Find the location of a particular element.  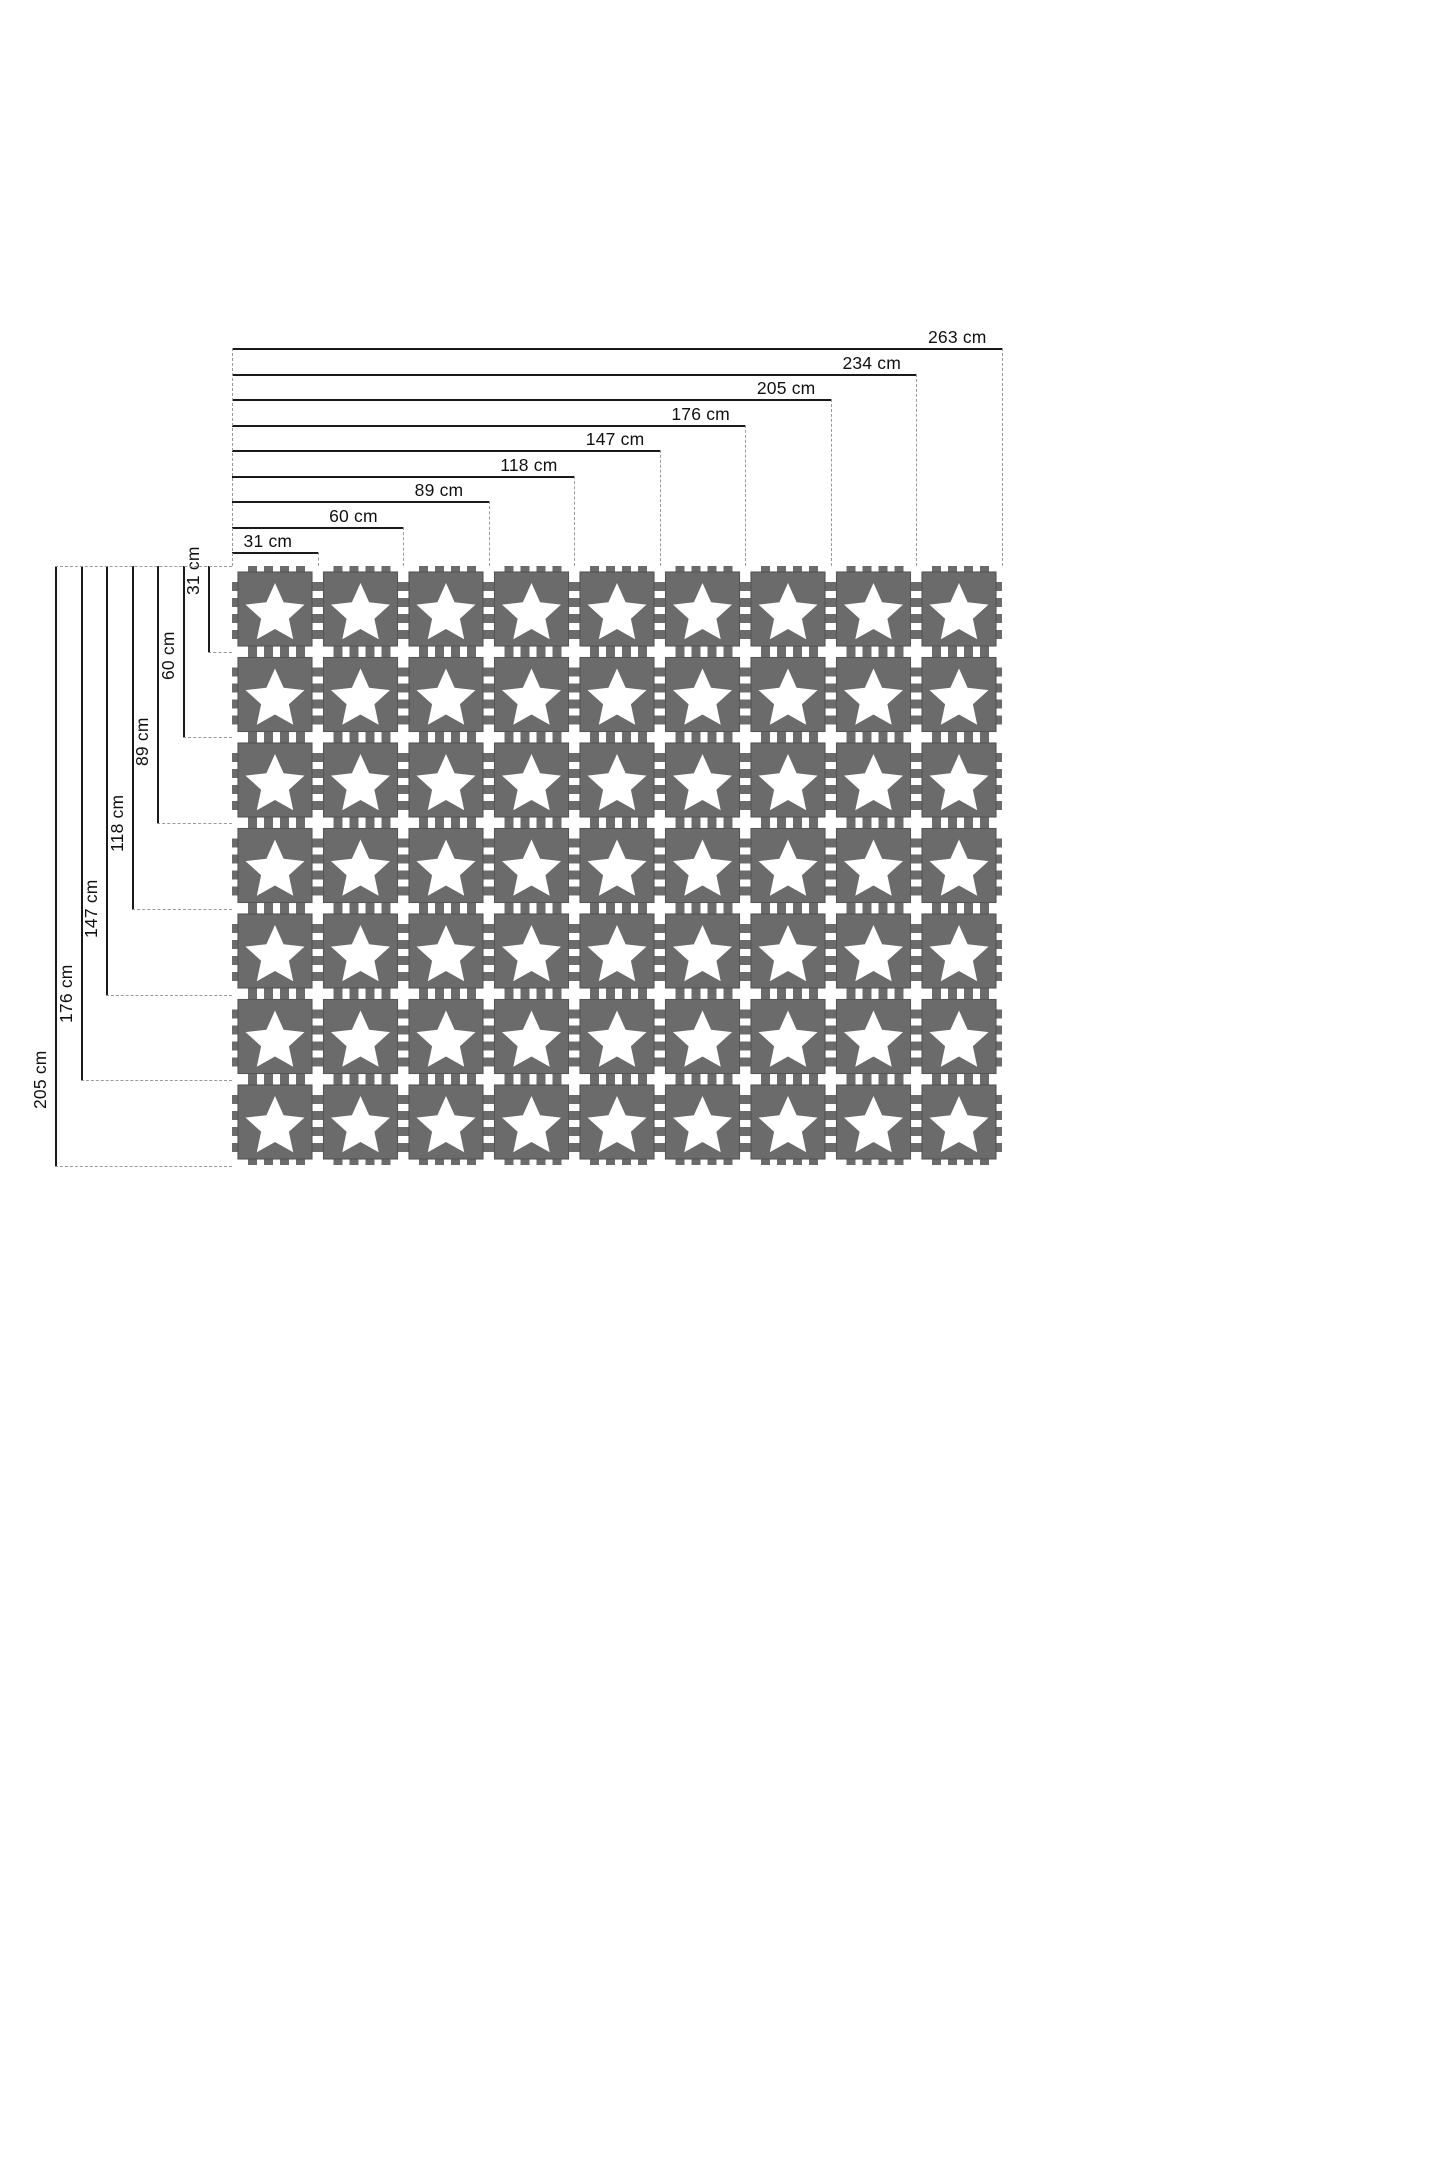

vertical-dimension-label: 205 cm is located at coordinates (40, 1079).